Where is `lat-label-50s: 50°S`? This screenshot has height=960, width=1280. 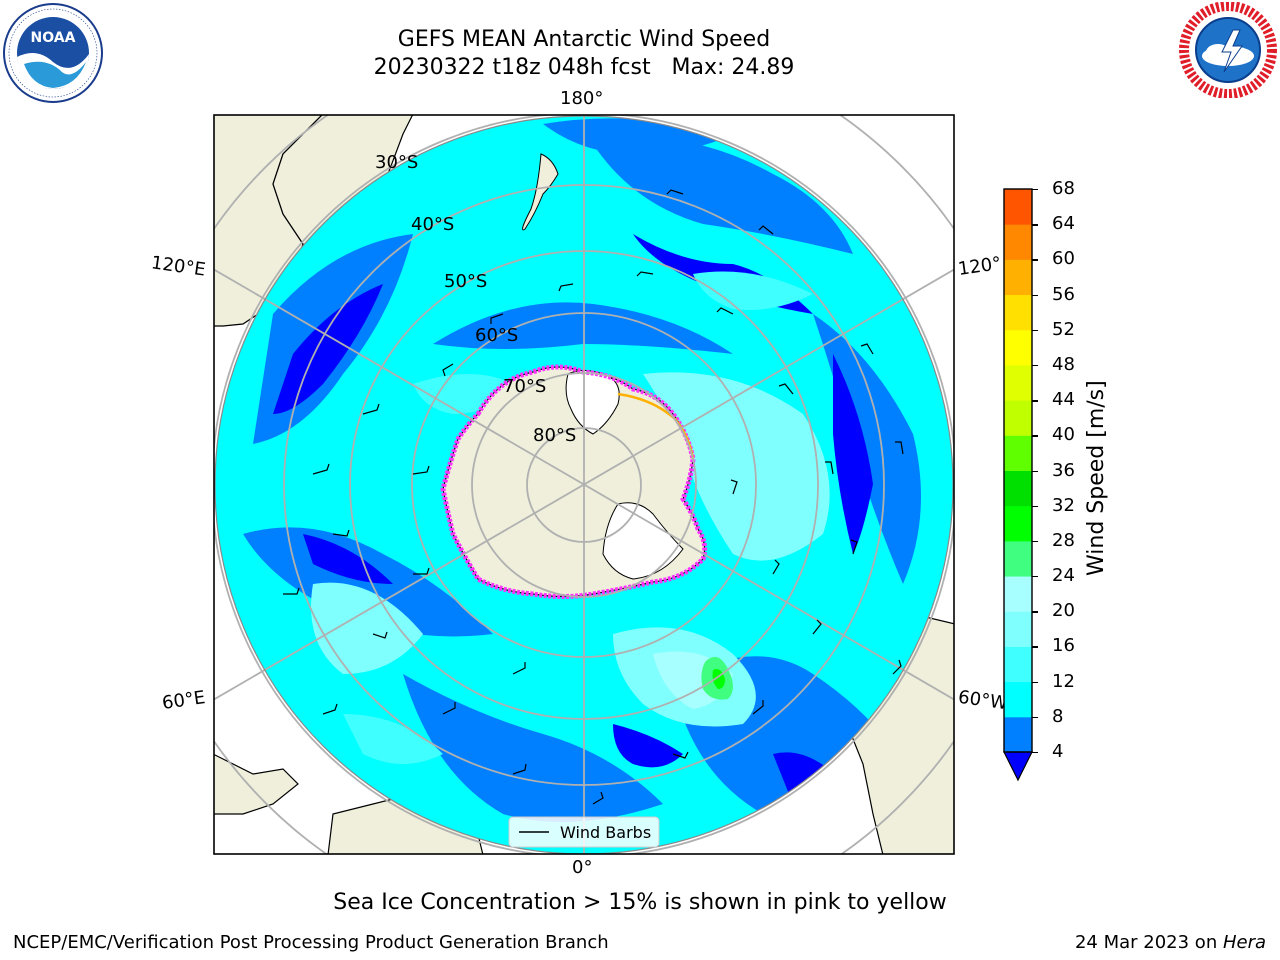 lat-label-50s: 50°S is located at coordinates (465, 281).